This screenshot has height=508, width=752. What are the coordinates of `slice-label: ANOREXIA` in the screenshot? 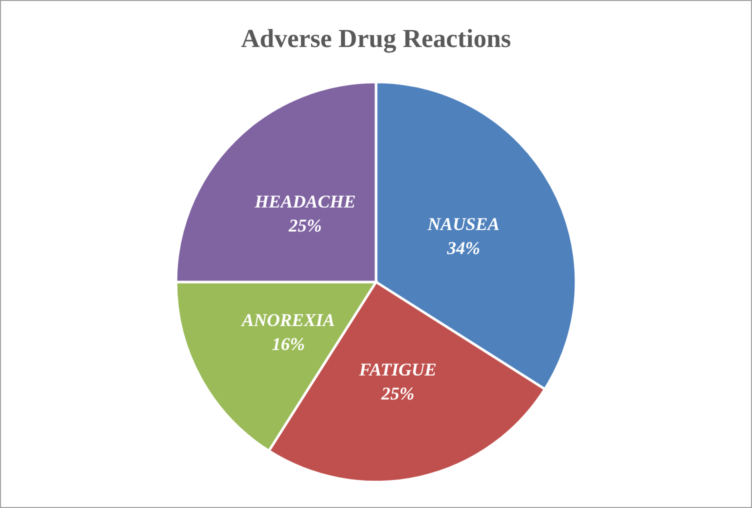 It's located at (287, 320).